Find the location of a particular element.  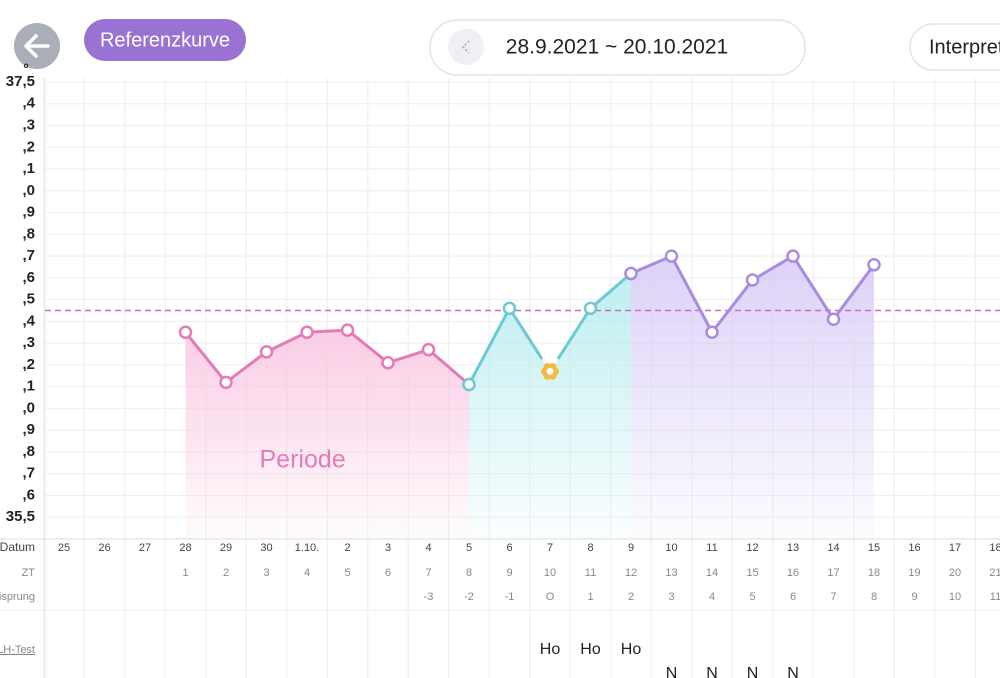

row-value: 4 is located at coordinates (712, 597).